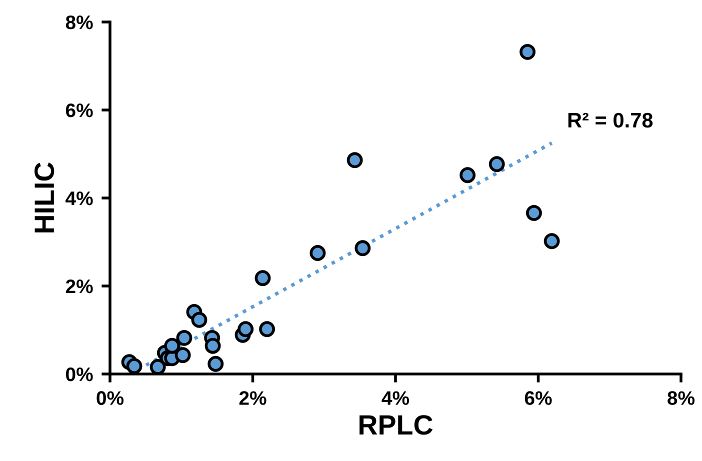 The width and height of the screenshot is (702, 461). I want to click on x-tick-label: 0%, so click(110, 398).